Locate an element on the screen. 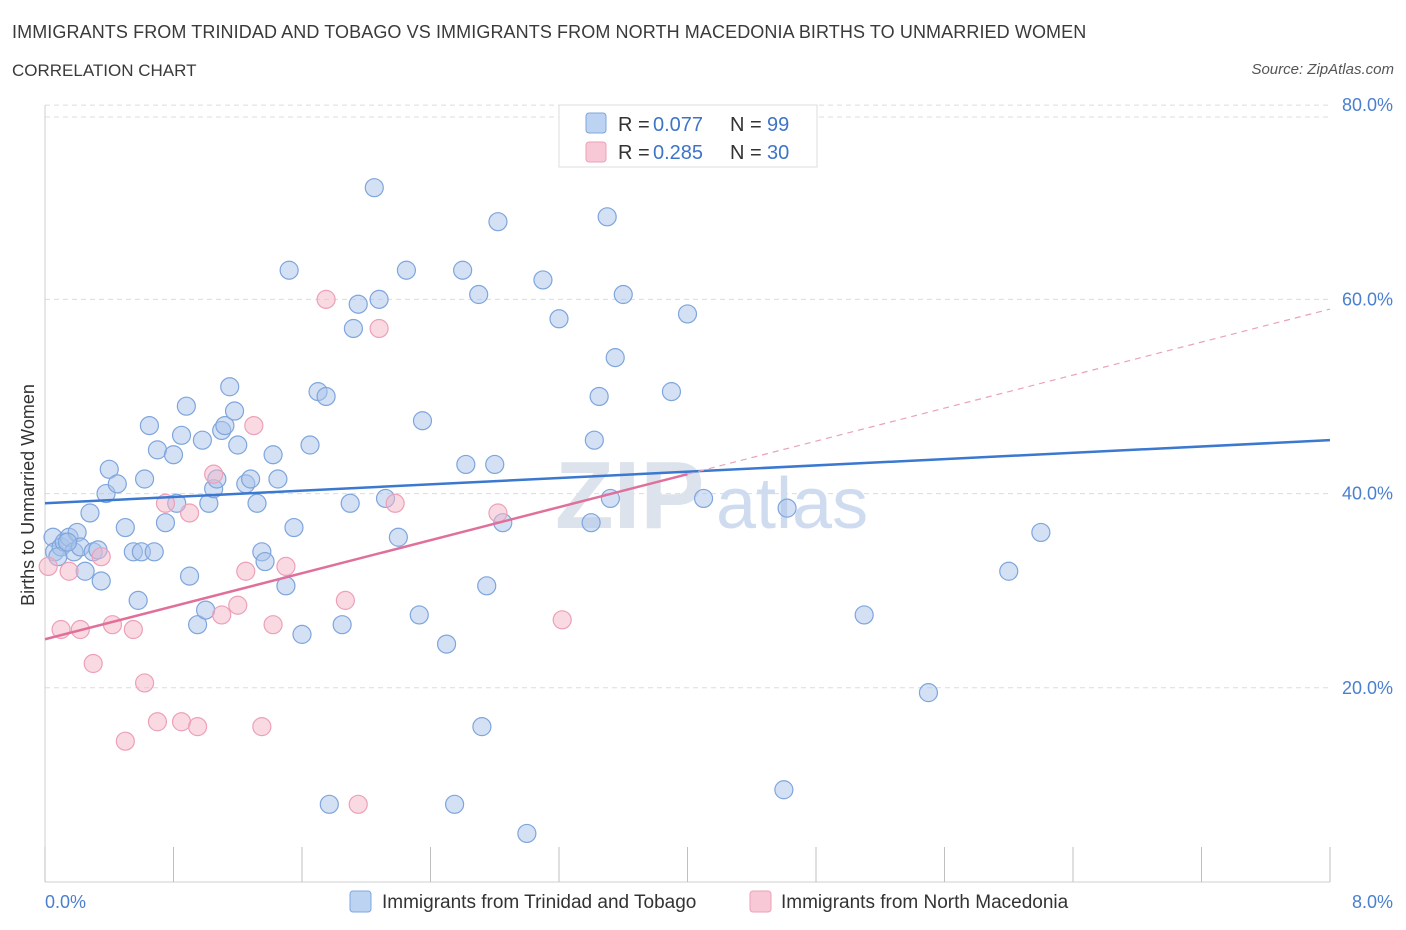 Image resolution: width=1406 pixels, height=930 pixels. legend-r-label-2: R = is located at coordinates (634, 153).